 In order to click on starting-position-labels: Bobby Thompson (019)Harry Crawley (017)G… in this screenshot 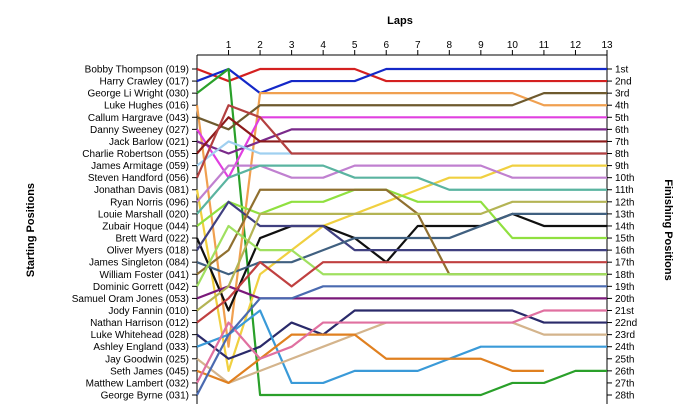, I will do `click(130, 233)`.